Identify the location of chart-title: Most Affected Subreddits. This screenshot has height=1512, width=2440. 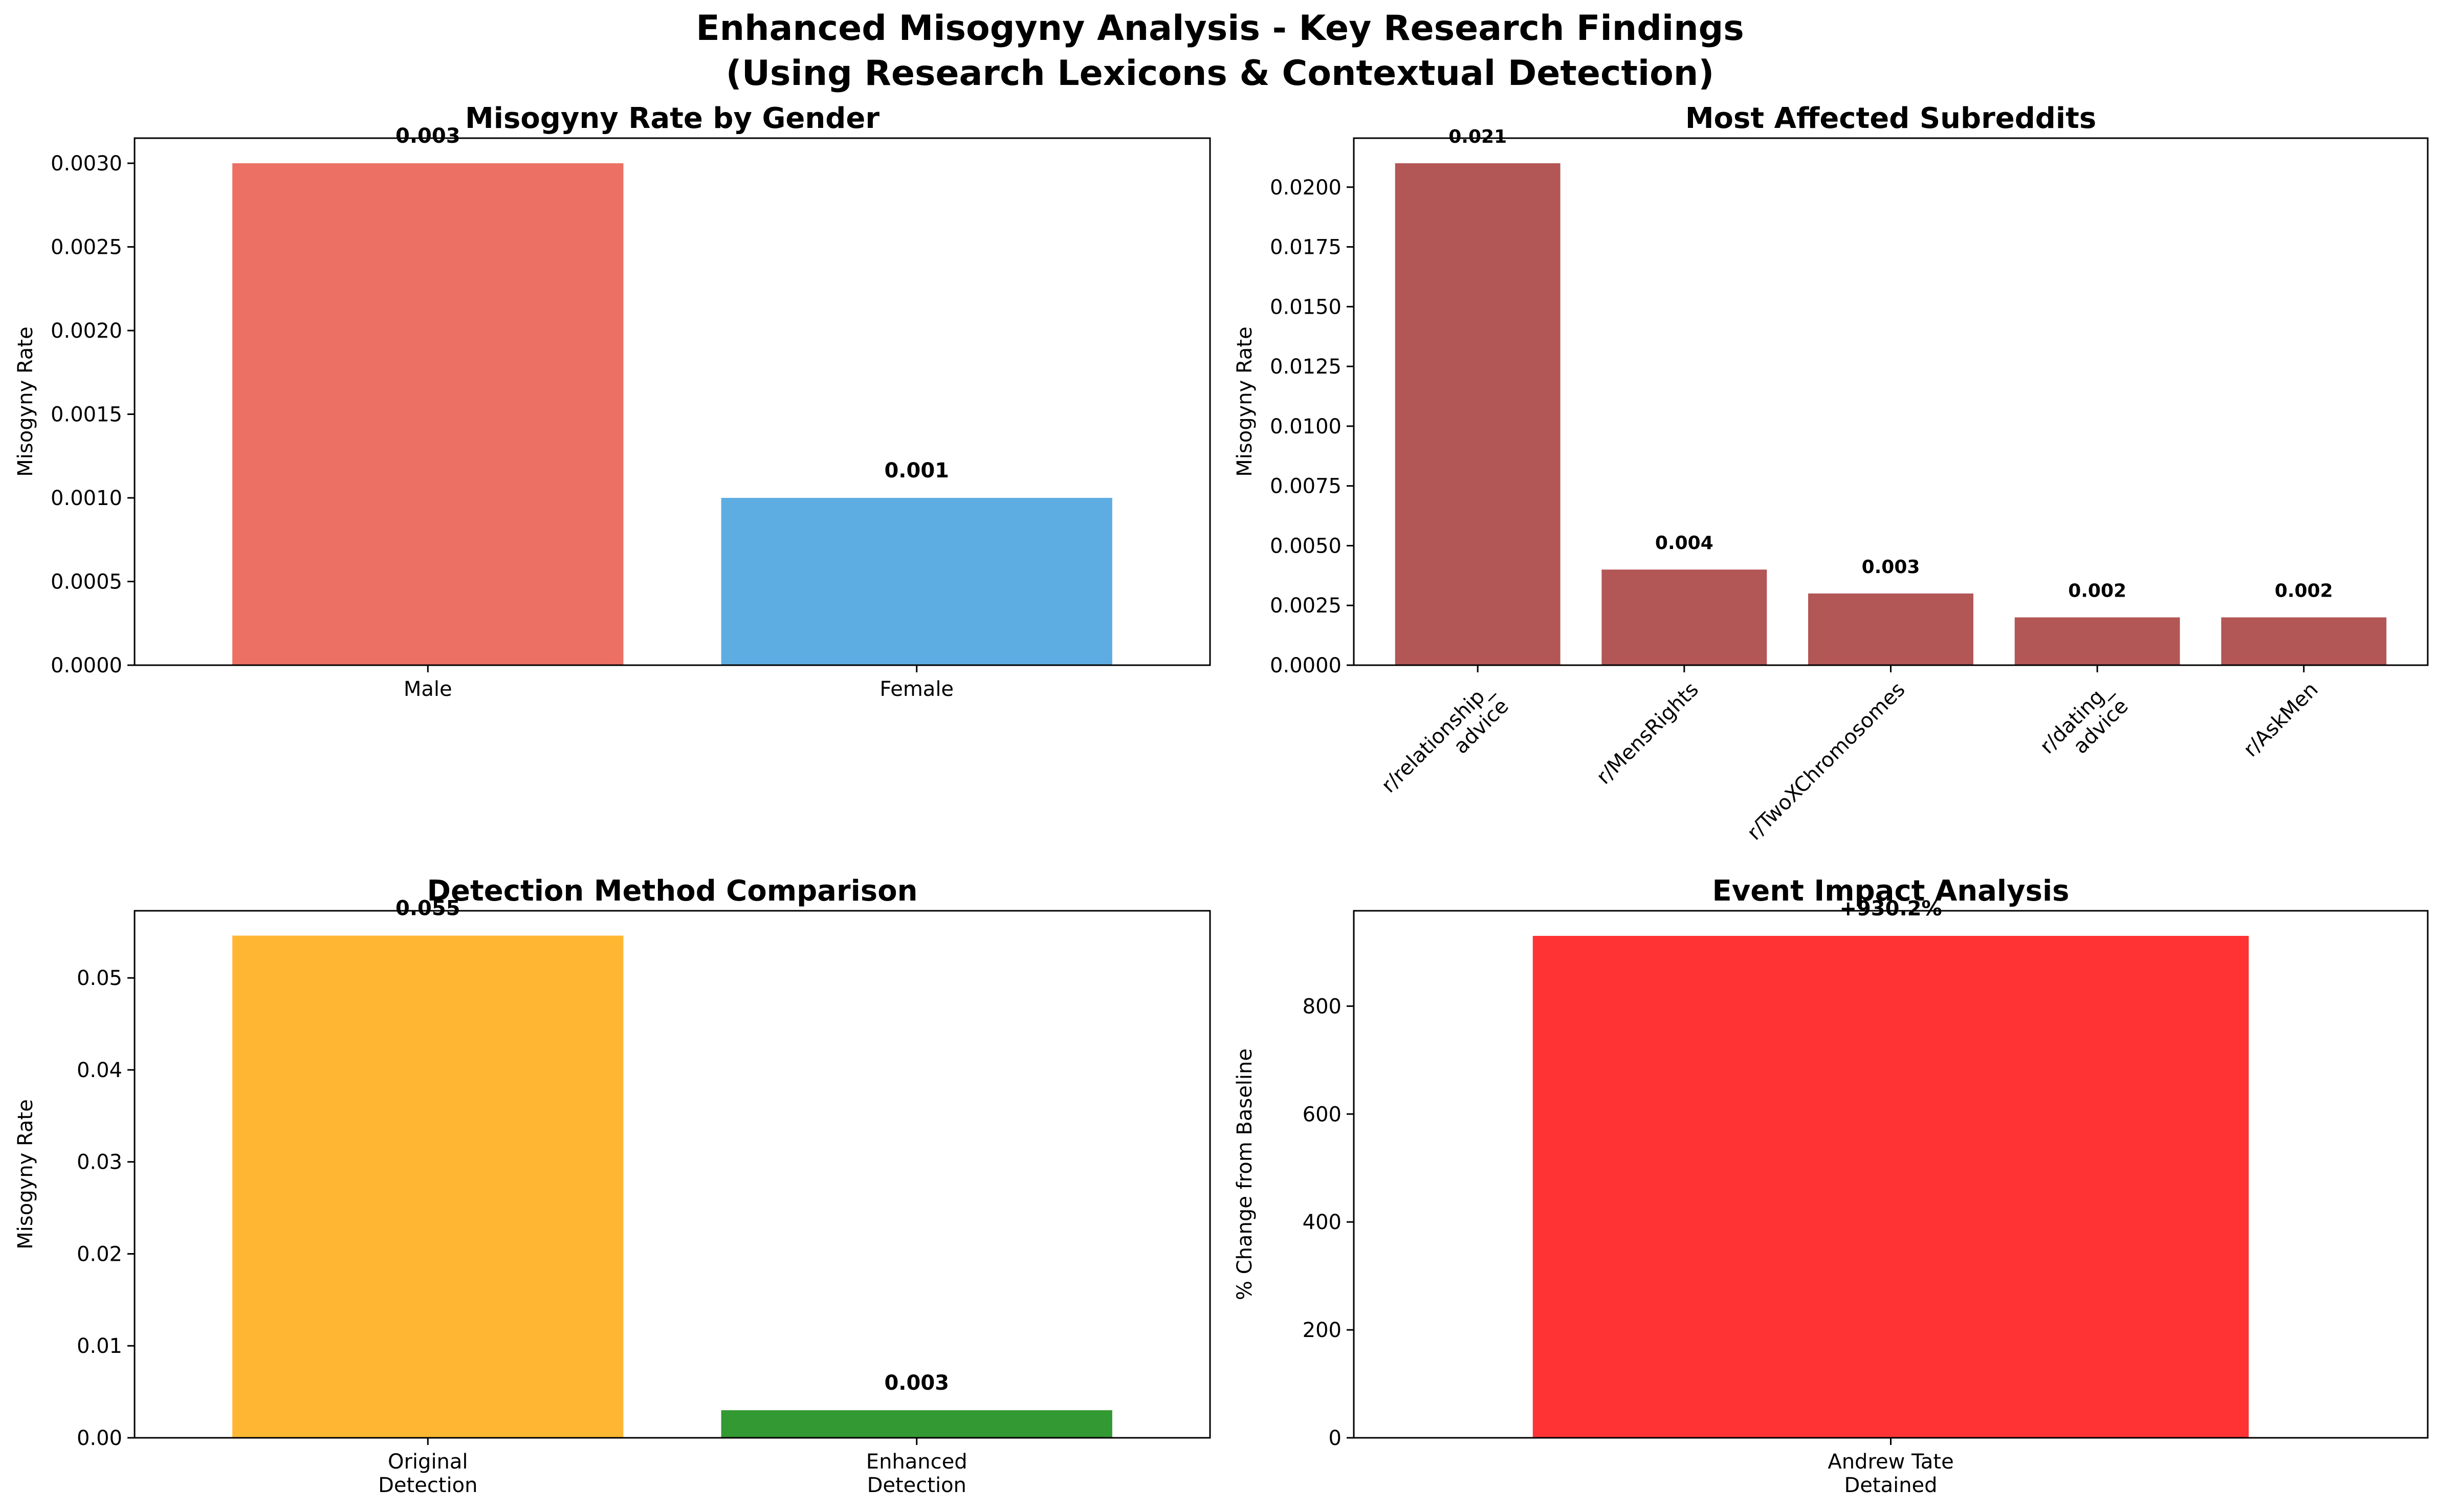
(1890, 118).